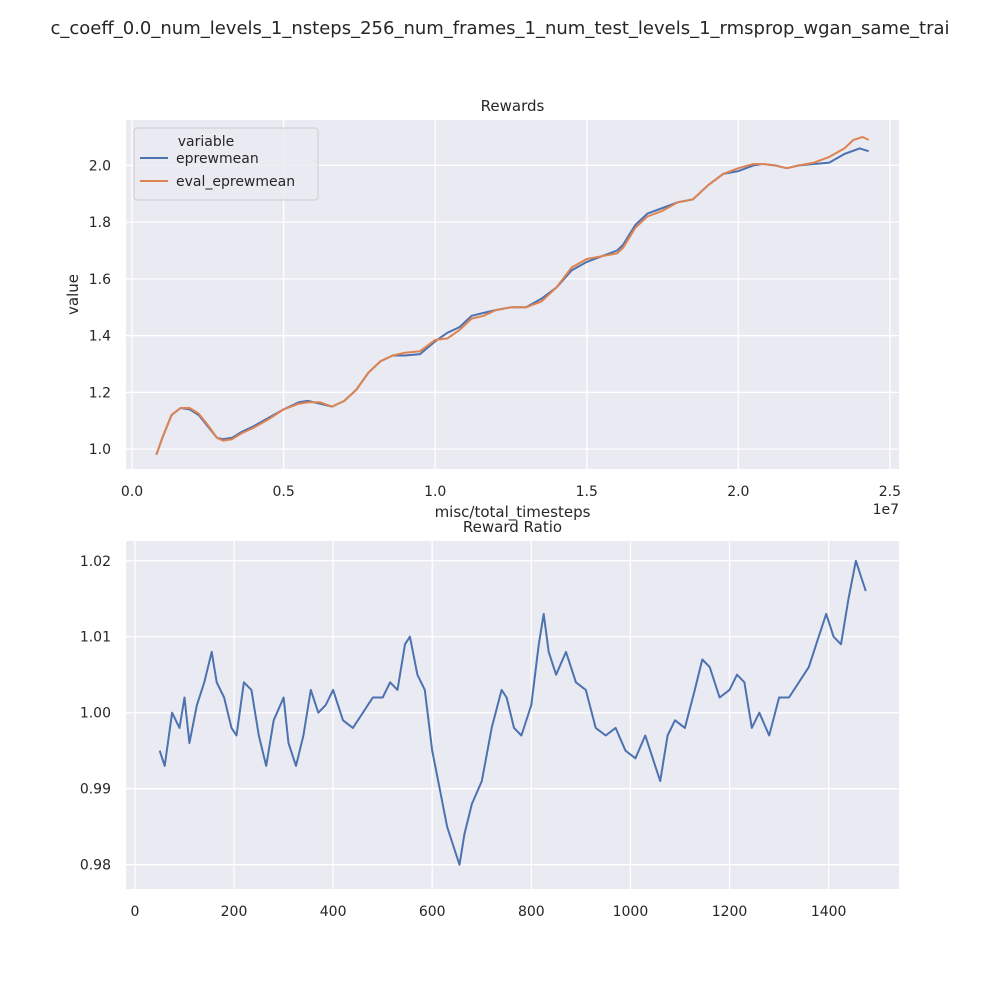 Image resolution: width=1000 pixels, height=1000 pixels. What do you see at coordinates (95, 714) in the screenshot?
I see `y-tick-label: 1.00` at bounding box center [95, 714].